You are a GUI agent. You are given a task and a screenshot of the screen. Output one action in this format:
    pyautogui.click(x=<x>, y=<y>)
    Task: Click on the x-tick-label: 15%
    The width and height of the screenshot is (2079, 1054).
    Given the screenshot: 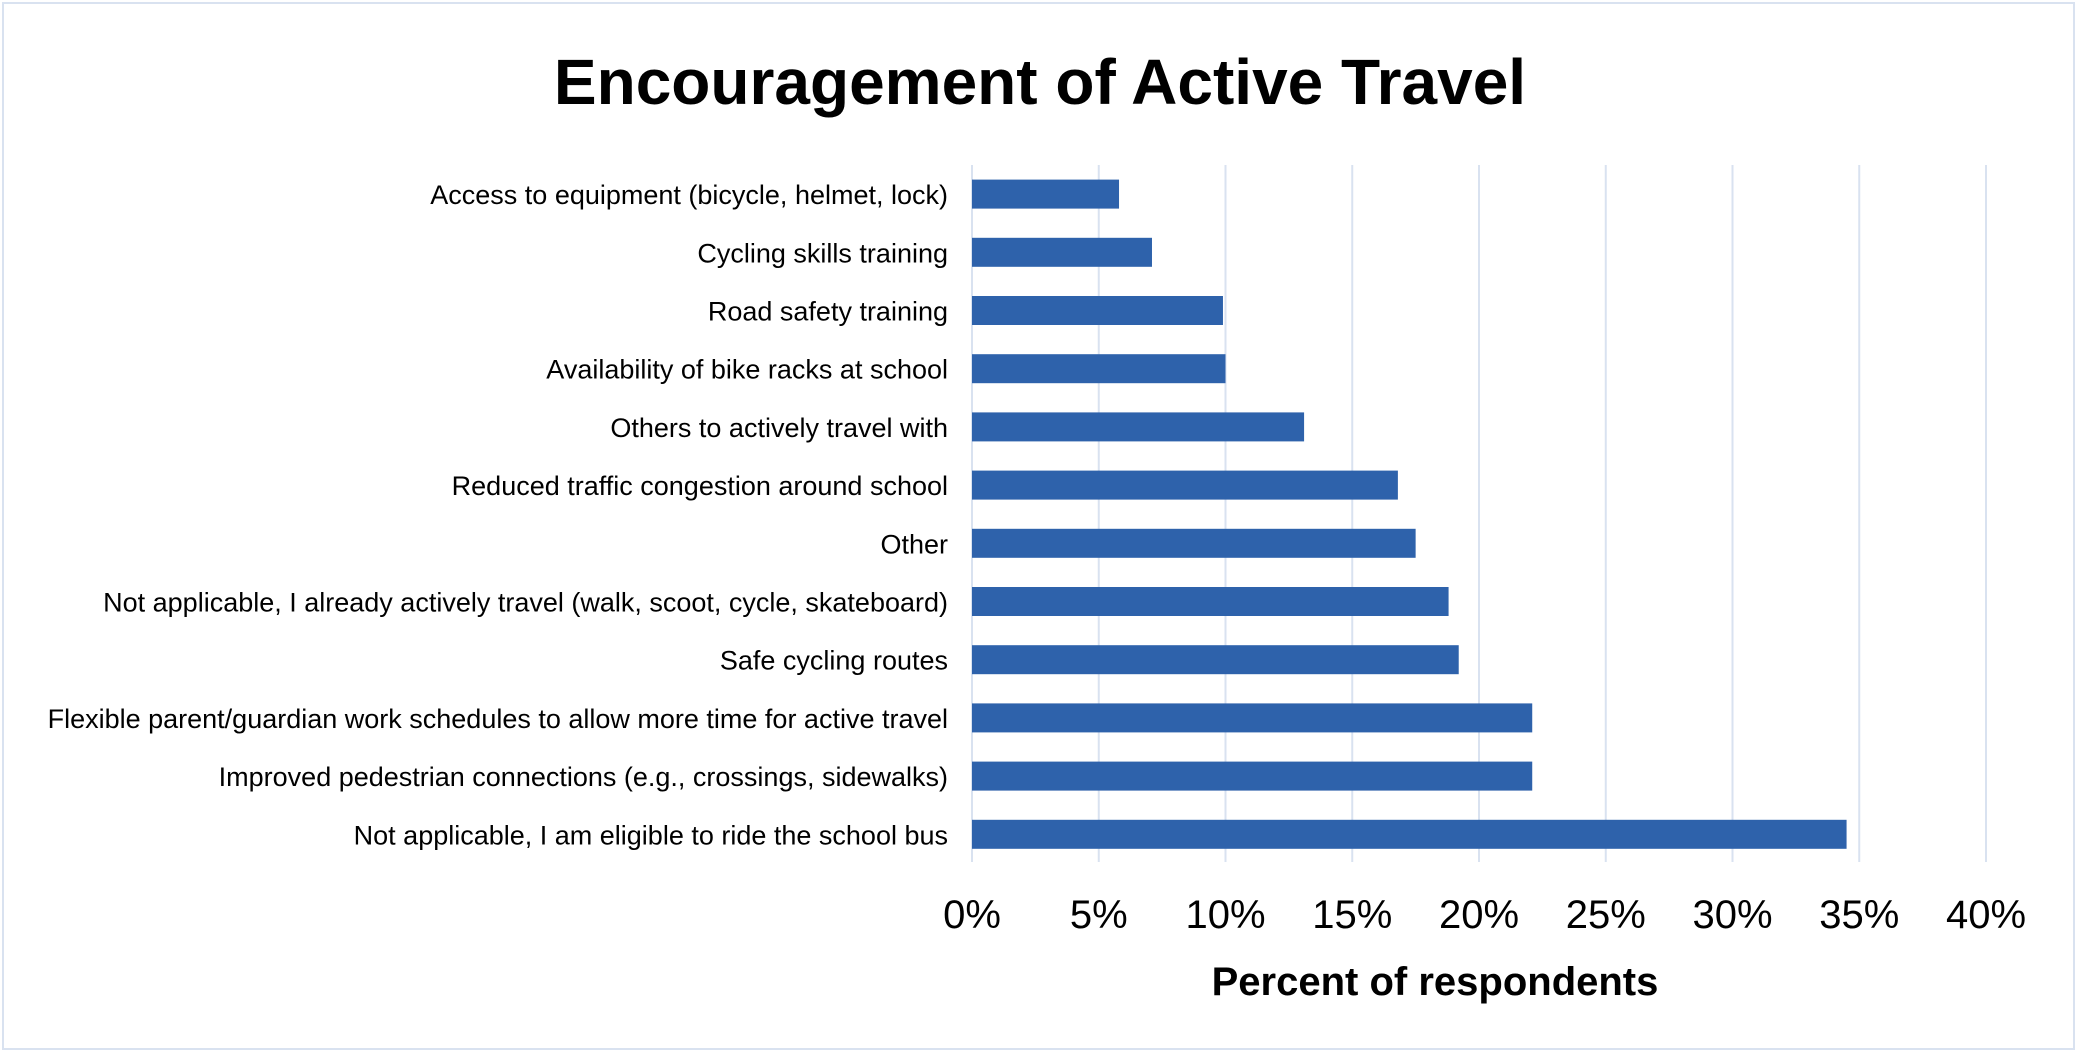 What is the action you would take?
    pyautogui.click(x=1352, y=915)
    